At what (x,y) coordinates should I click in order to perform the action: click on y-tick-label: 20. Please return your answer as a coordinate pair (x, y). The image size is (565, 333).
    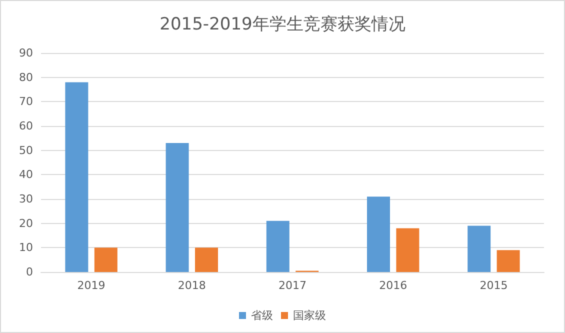
    Looking at the image, I should click on (26, 223).